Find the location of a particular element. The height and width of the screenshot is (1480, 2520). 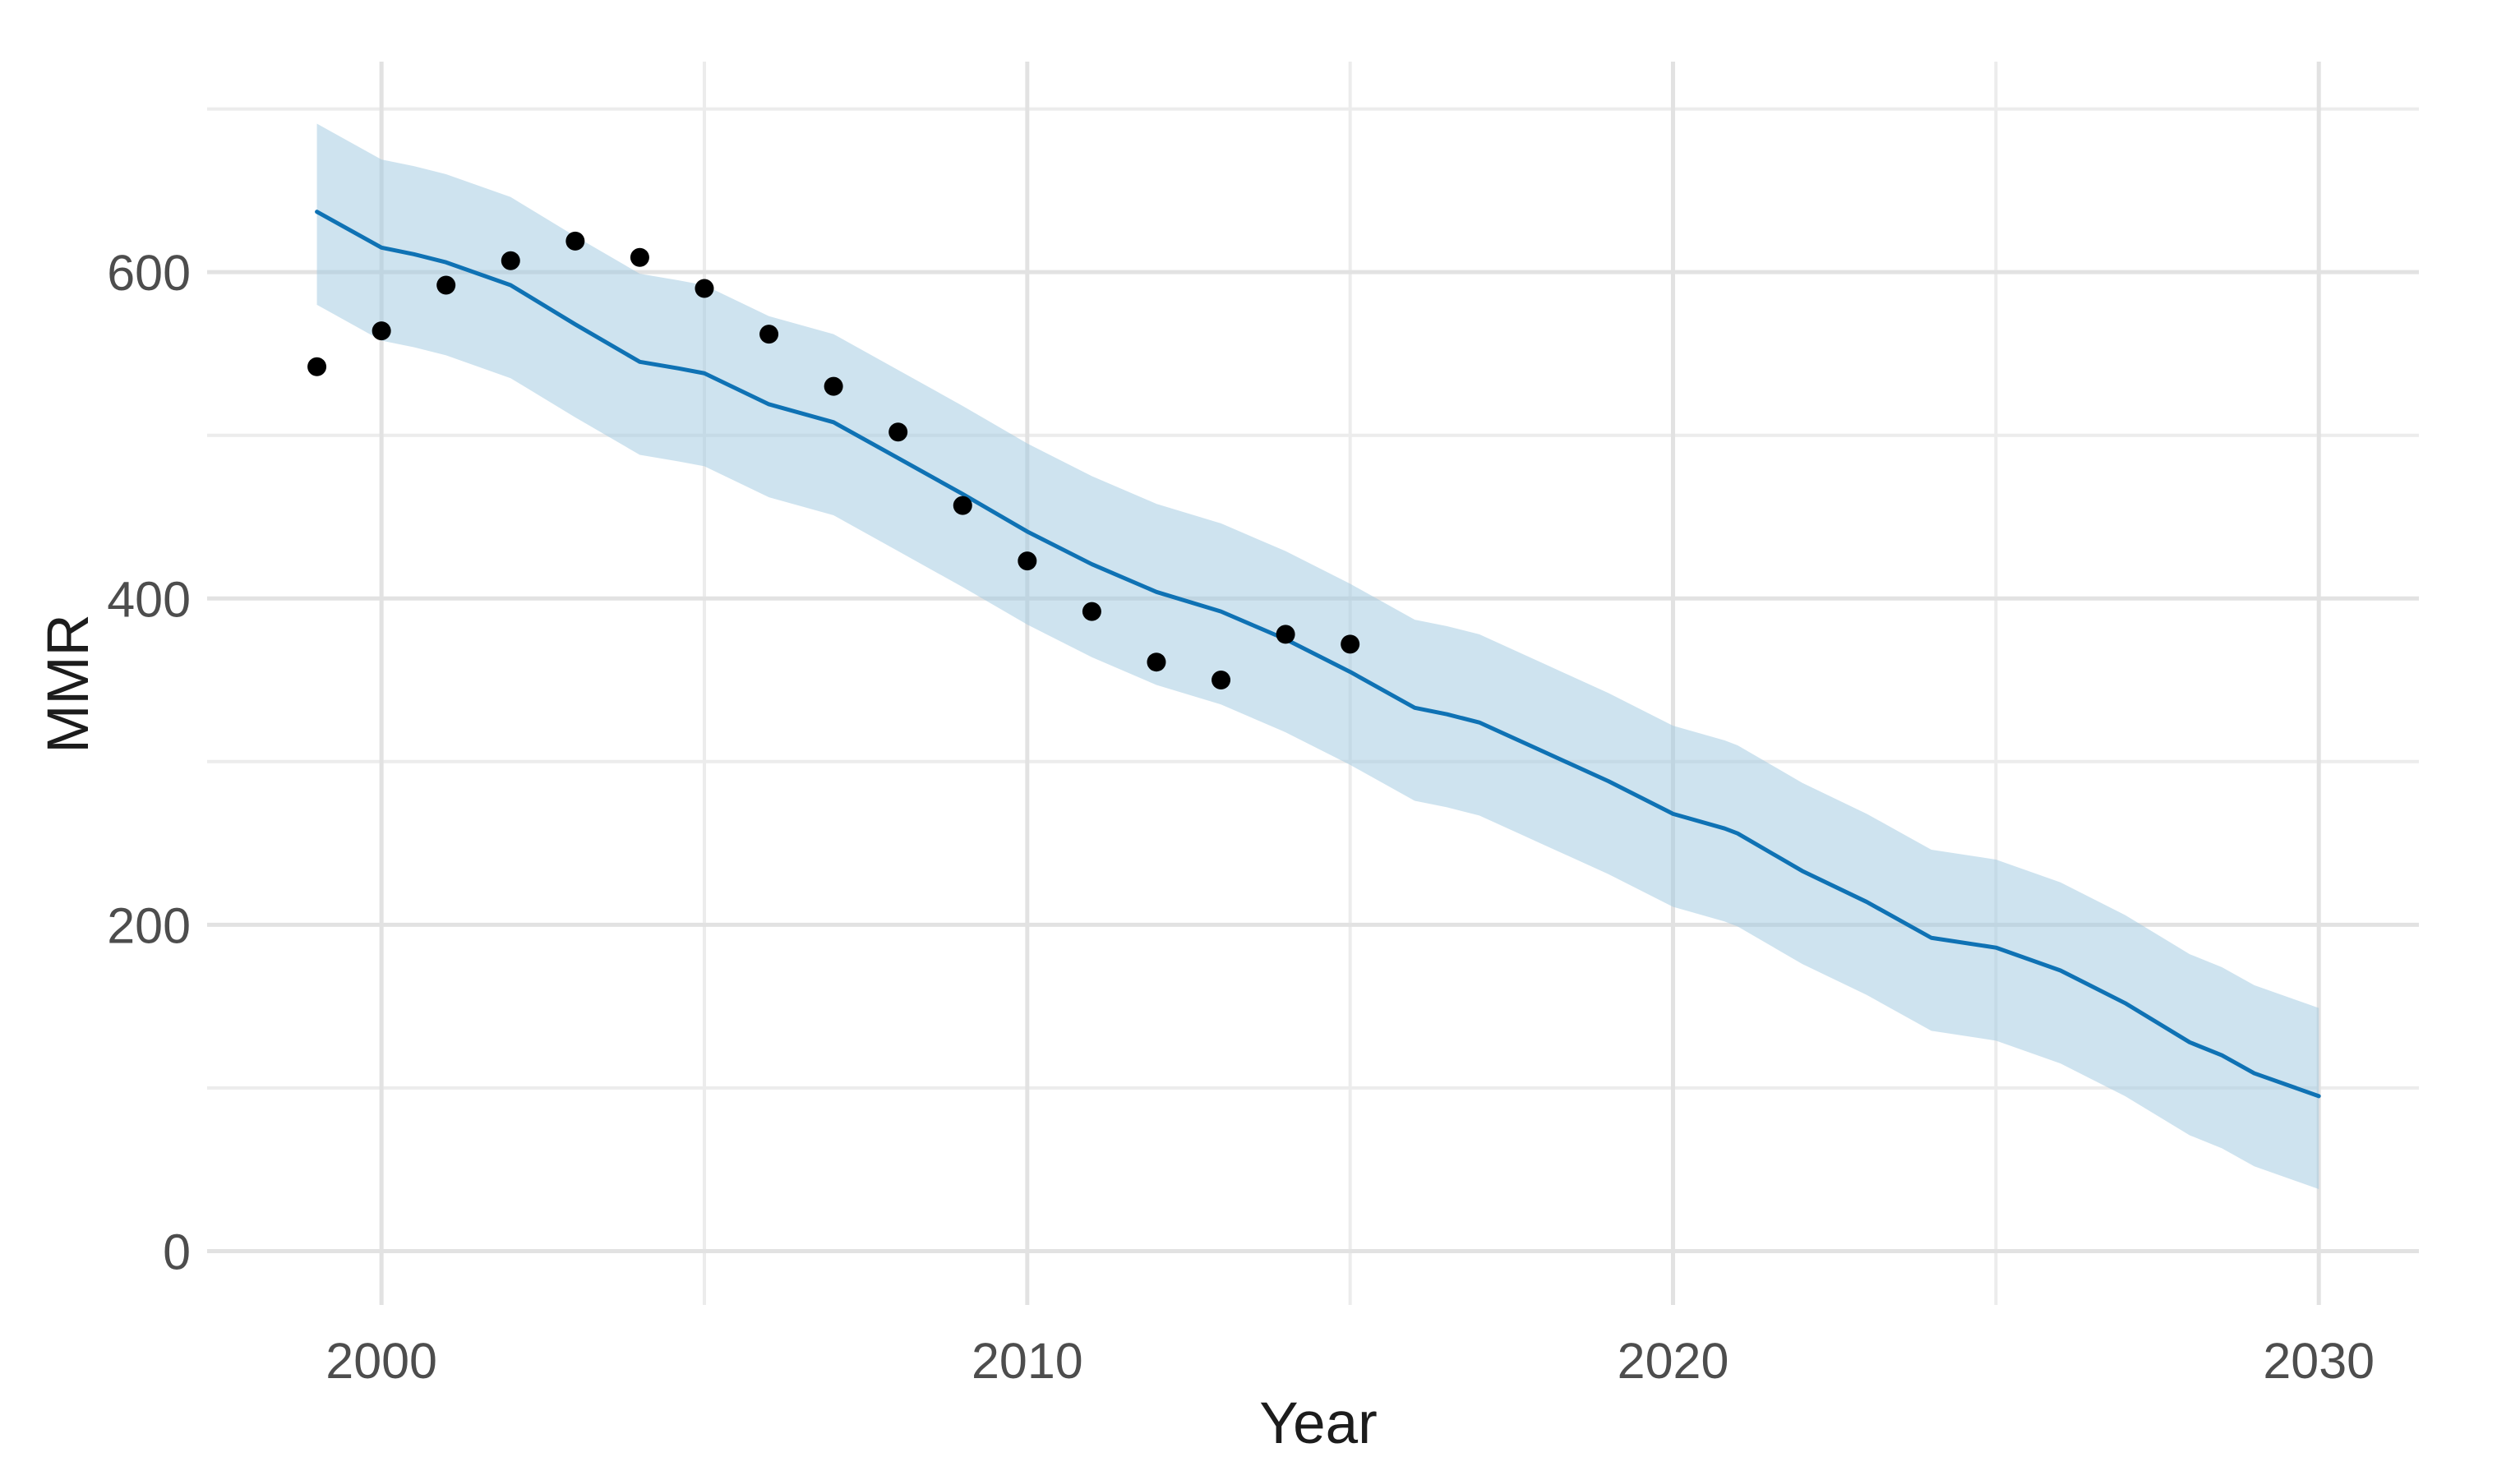

data-point-2008 is located at coordinates (898, 432).